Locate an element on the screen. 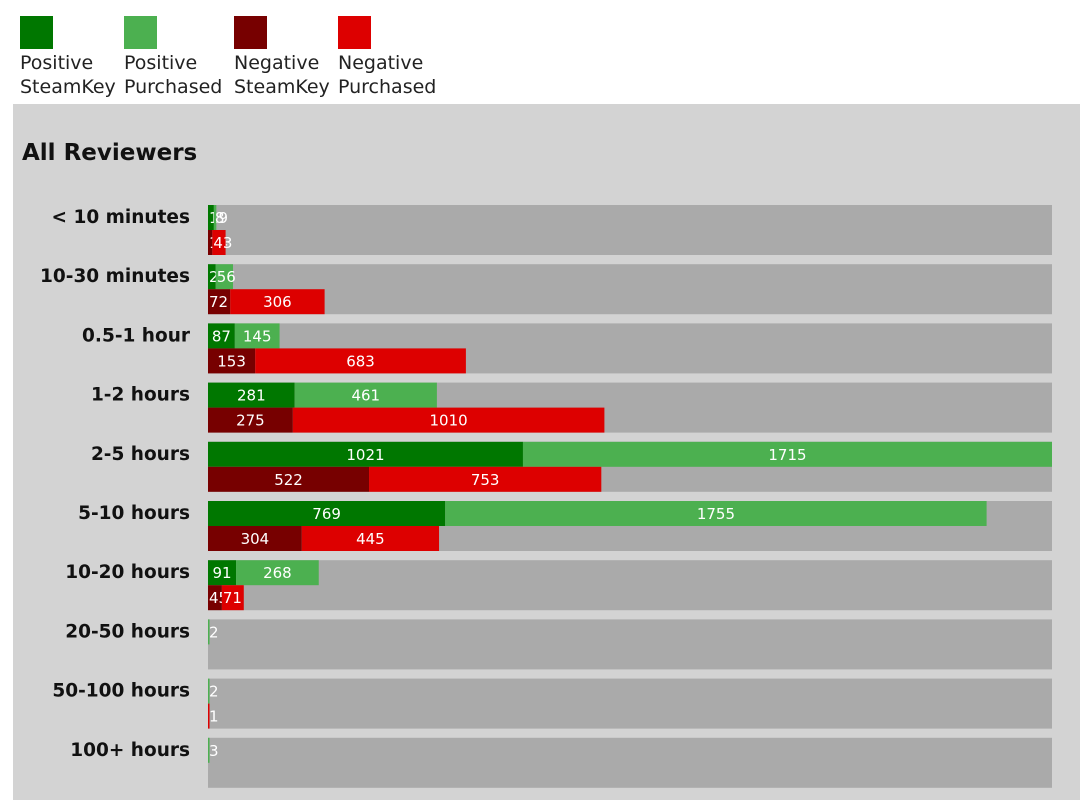 This screenshot has width=1080, height=800. bar-value-label: 8 is located at coordinates (220, 218).